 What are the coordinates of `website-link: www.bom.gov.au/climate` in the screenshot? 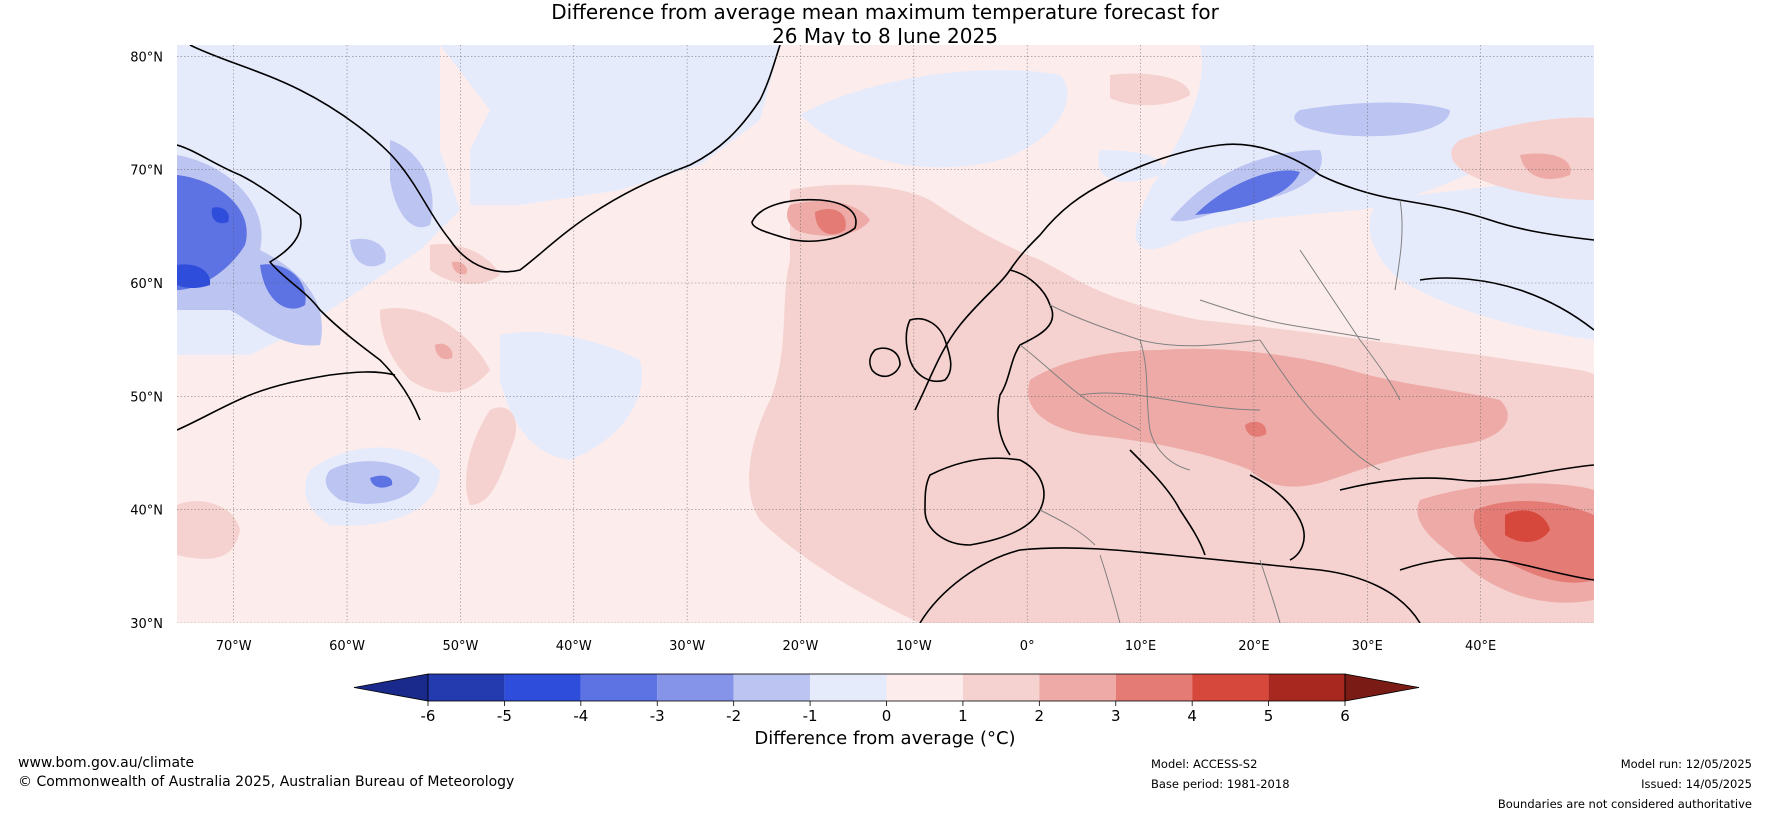 It's located at (106, 763).